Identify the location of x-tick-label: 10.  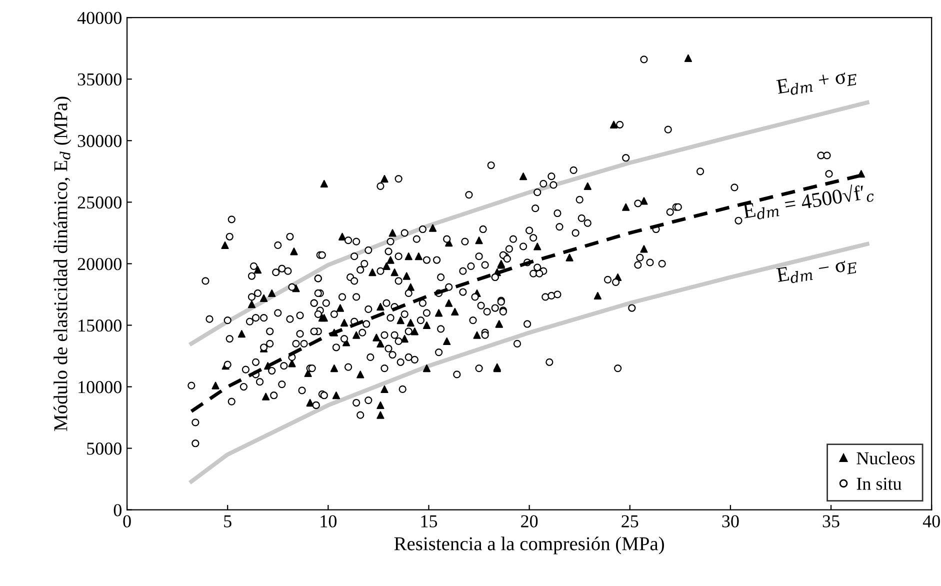
(328, 521).